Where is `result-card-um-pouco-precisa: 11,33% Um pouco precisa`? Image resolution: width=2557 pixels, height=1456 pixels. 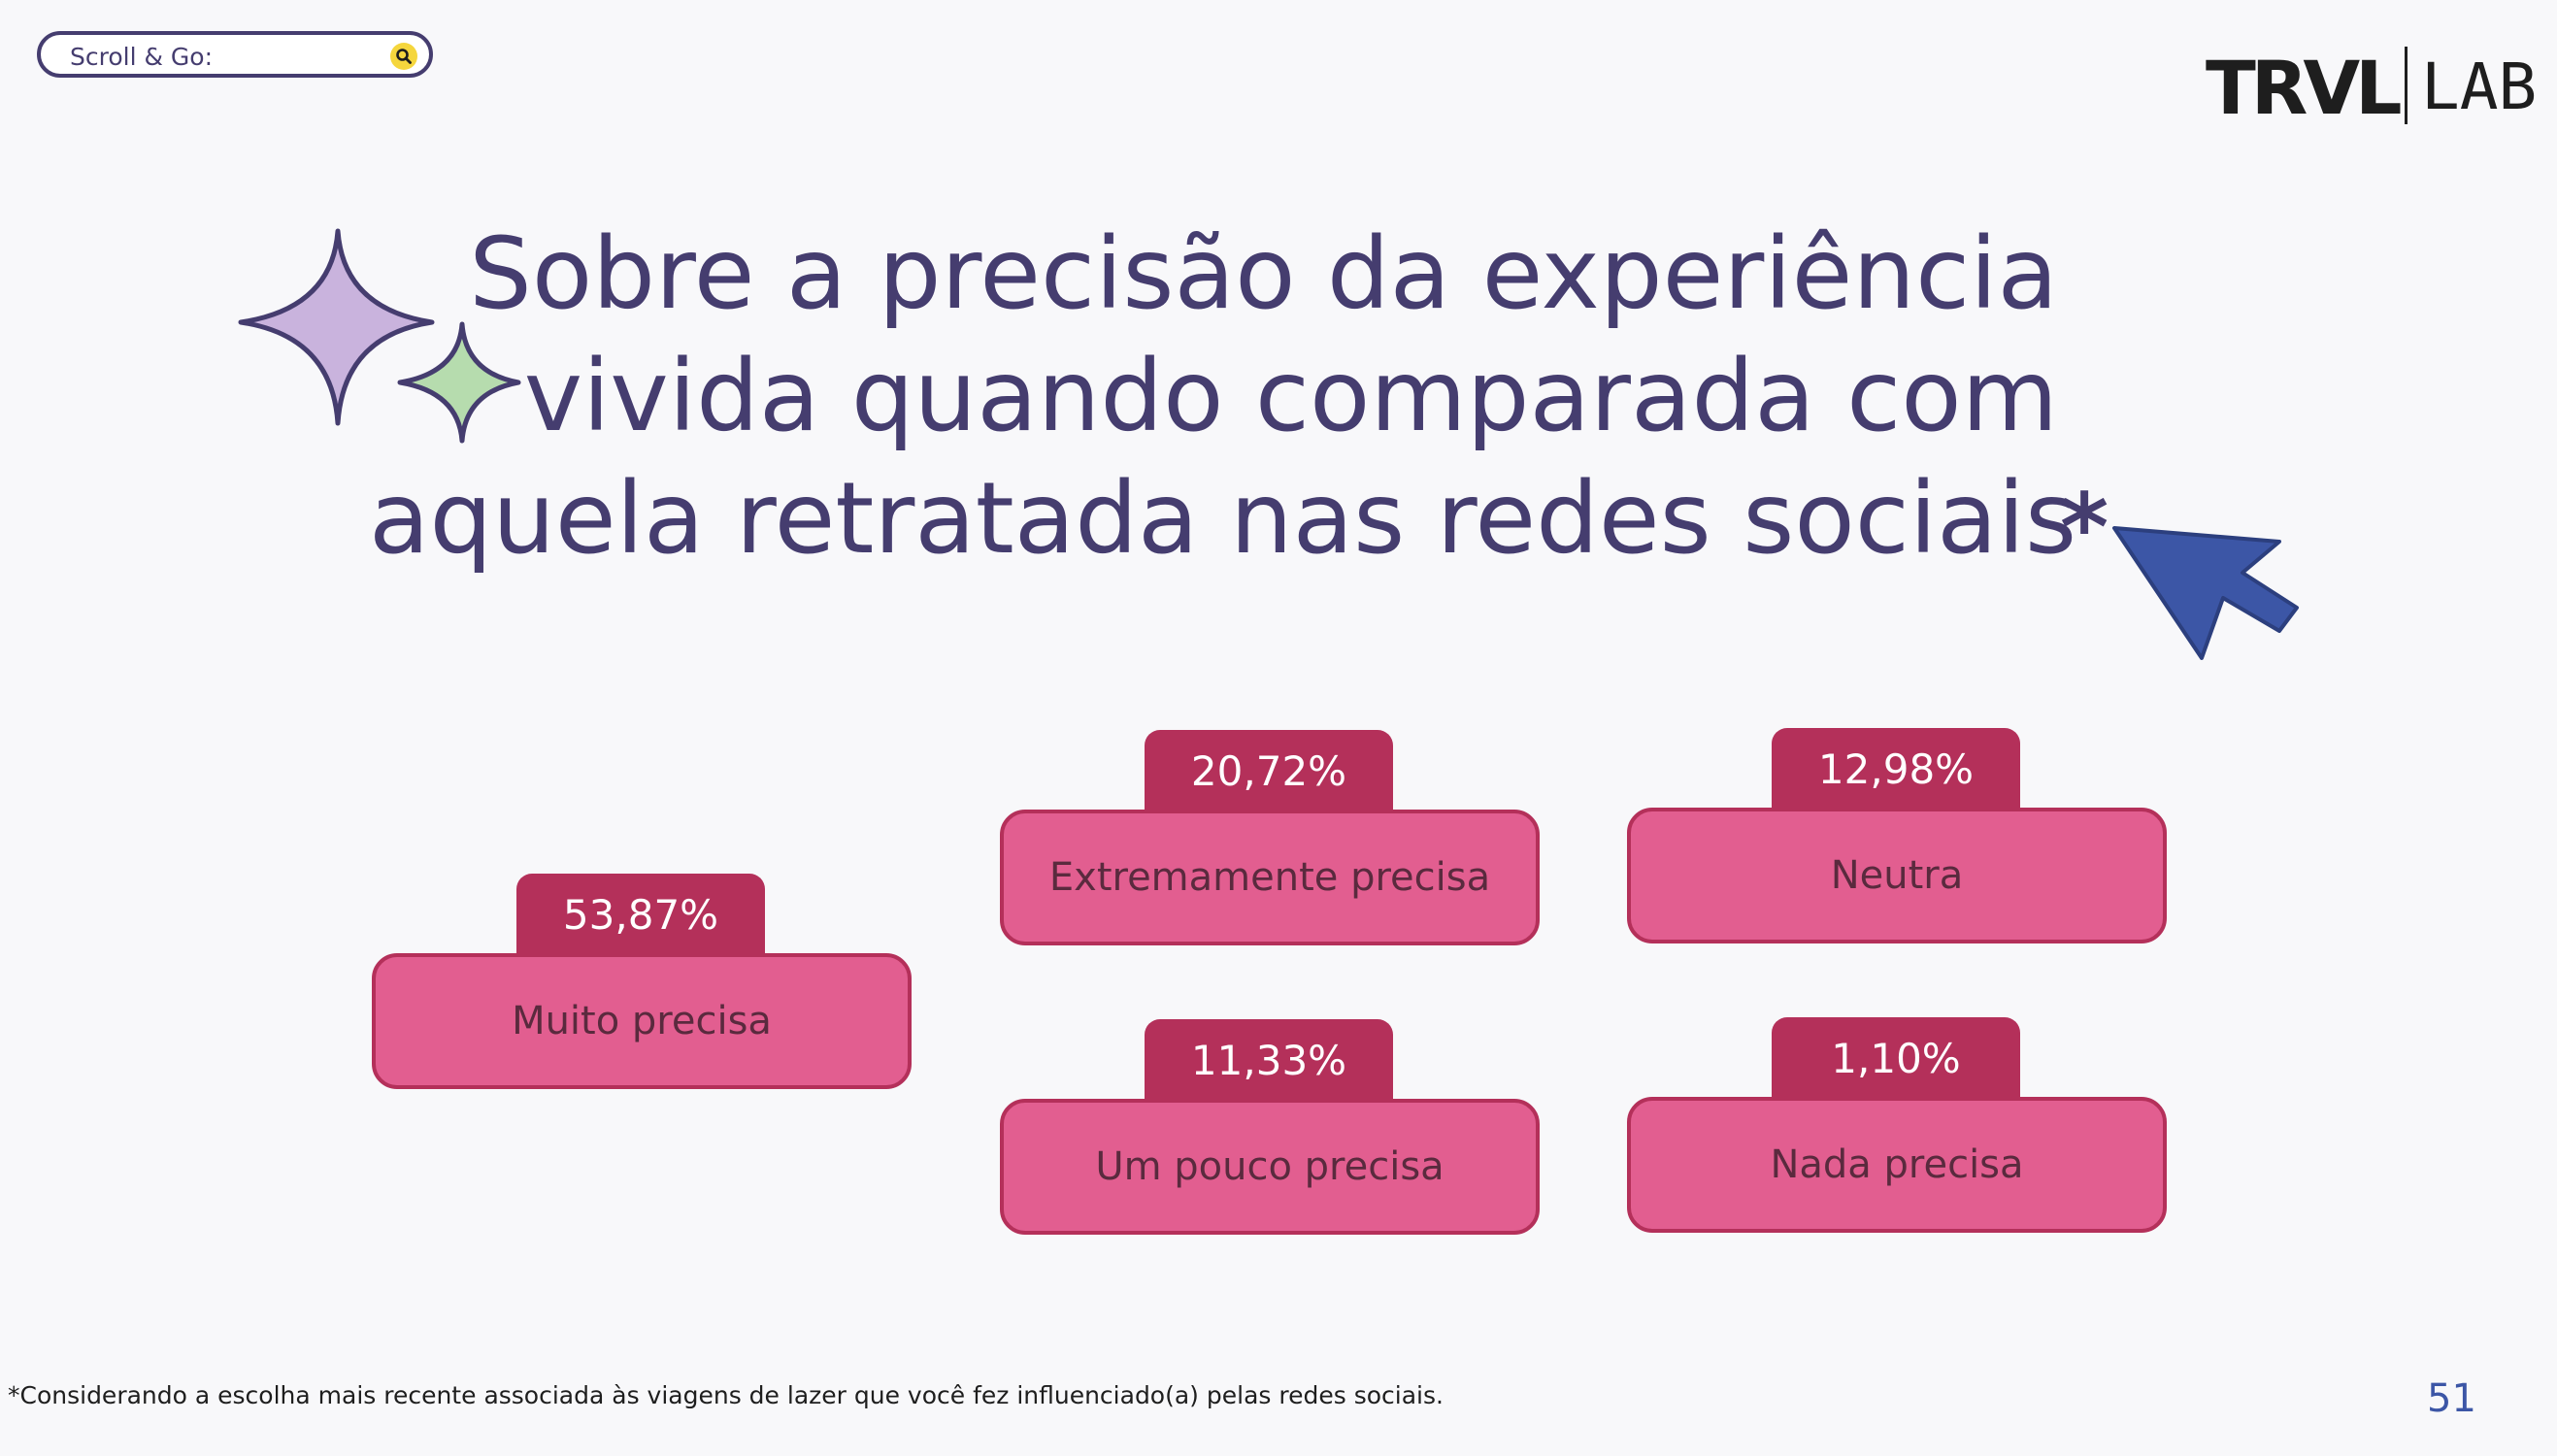
result-card-um-pouco-precisa: 11,33% Um pouco precisa is located at coordinates (1270, 1135).